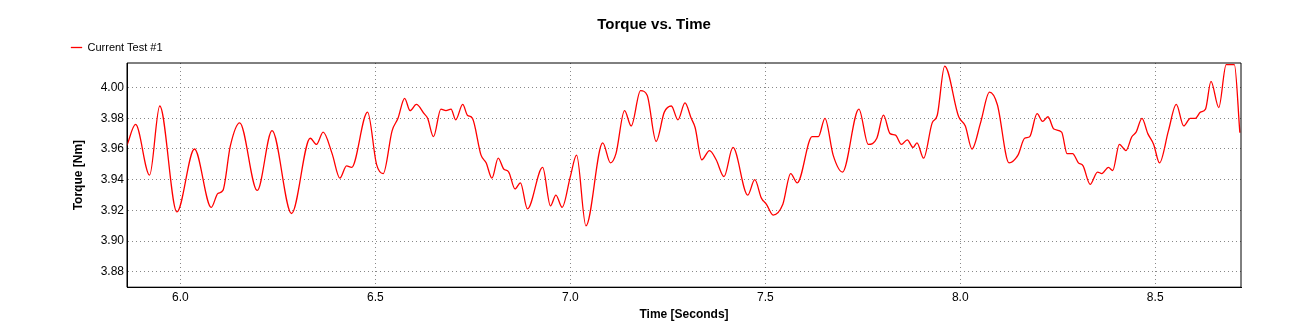 The image size is (1296, 328). I want to click on y-tick-label: 3.96, so click(112, 148).